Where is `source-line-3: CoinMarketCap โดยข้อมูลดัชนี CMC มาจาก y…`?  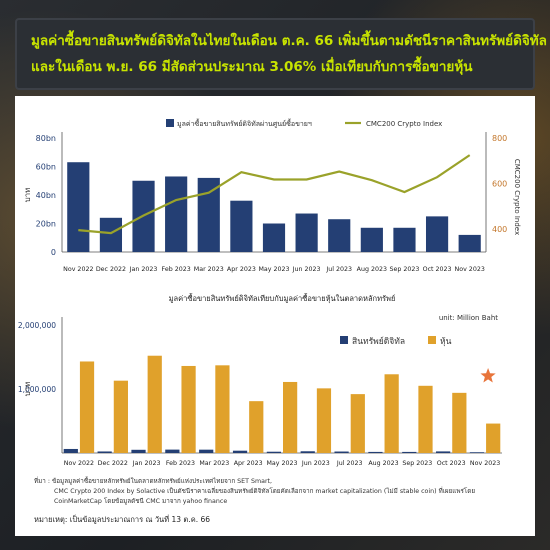
source-line-3: CoinMarketCap โดยข้อมูลดัชนี CMC มาจาก y… is located at coordinates (141, 501).